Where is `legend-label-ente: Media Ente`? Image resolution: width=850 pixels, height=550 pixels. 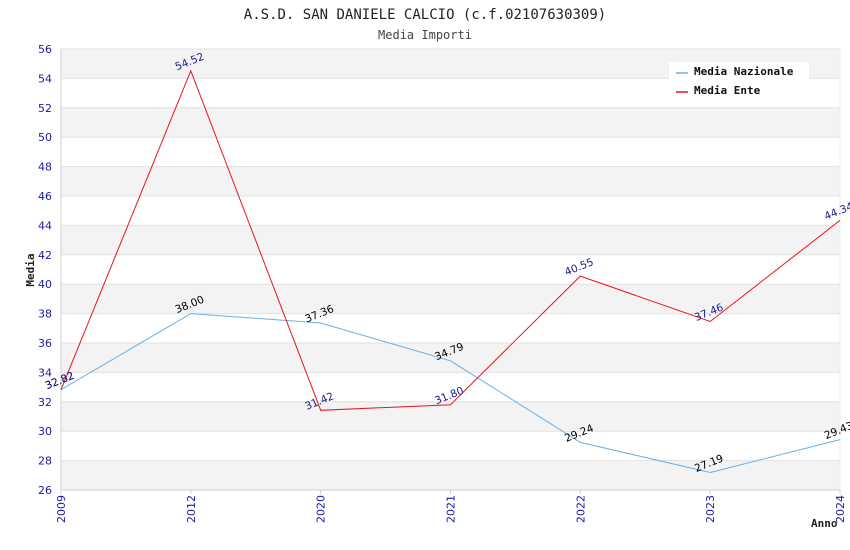 legend-label-ente: Media Ente is located at coordinates (727, 90).